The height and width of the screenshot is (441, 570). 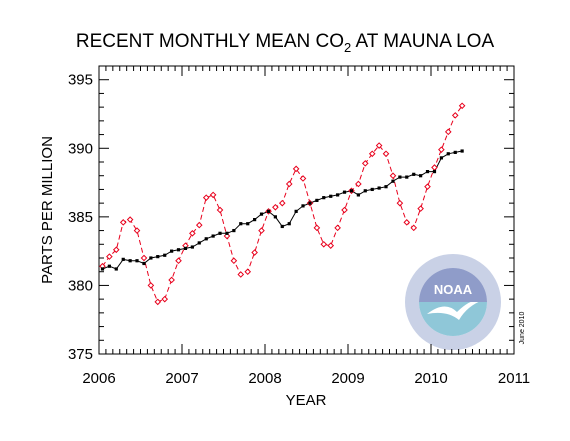 I want to click on x-tick-label: 2011, so click(x=514, y=378).